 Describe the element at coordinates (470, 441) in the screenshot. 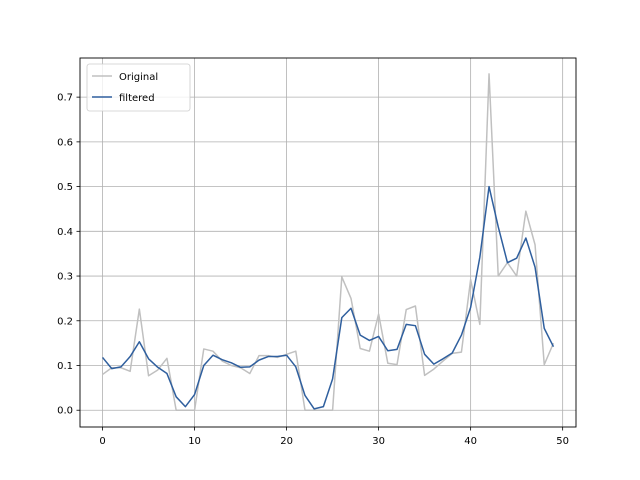

I see `x-tick-label: 40` at that location.